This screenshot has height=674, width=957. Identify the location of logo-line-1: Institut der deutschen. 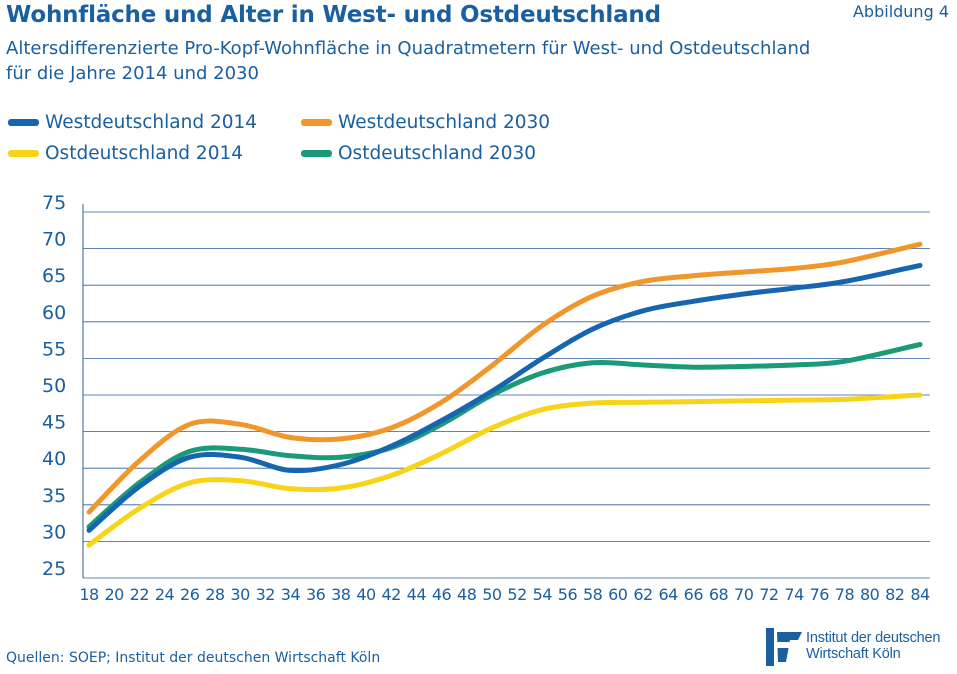
(873, 638).